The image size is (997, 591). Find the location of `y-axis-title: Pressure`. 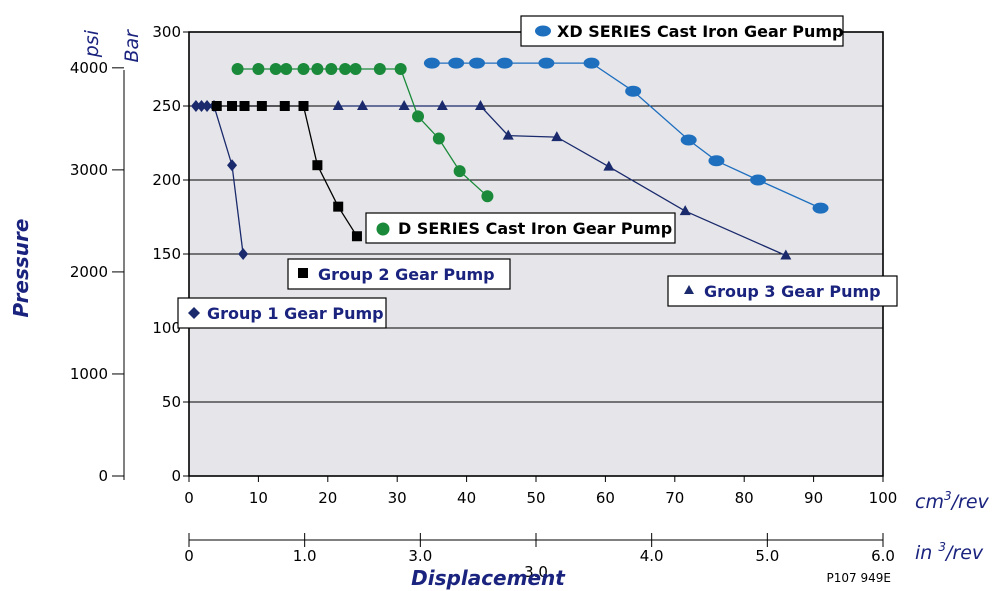

y-axis-title: Pressure is located at coordinates (21, 268).